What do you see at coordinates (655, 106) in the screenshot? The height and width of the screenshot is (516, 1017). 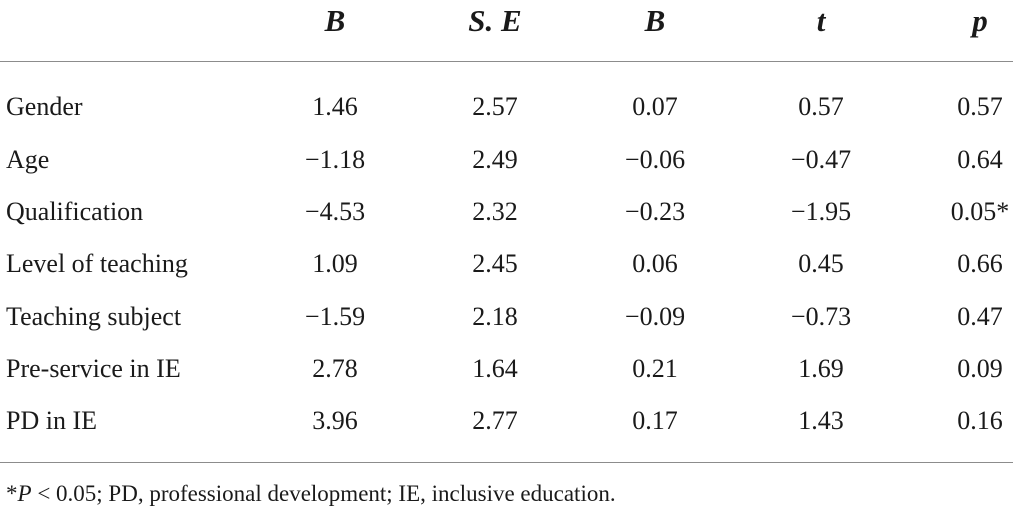 I see `cell-beta: 0.07` at bounding box center [655, 106].